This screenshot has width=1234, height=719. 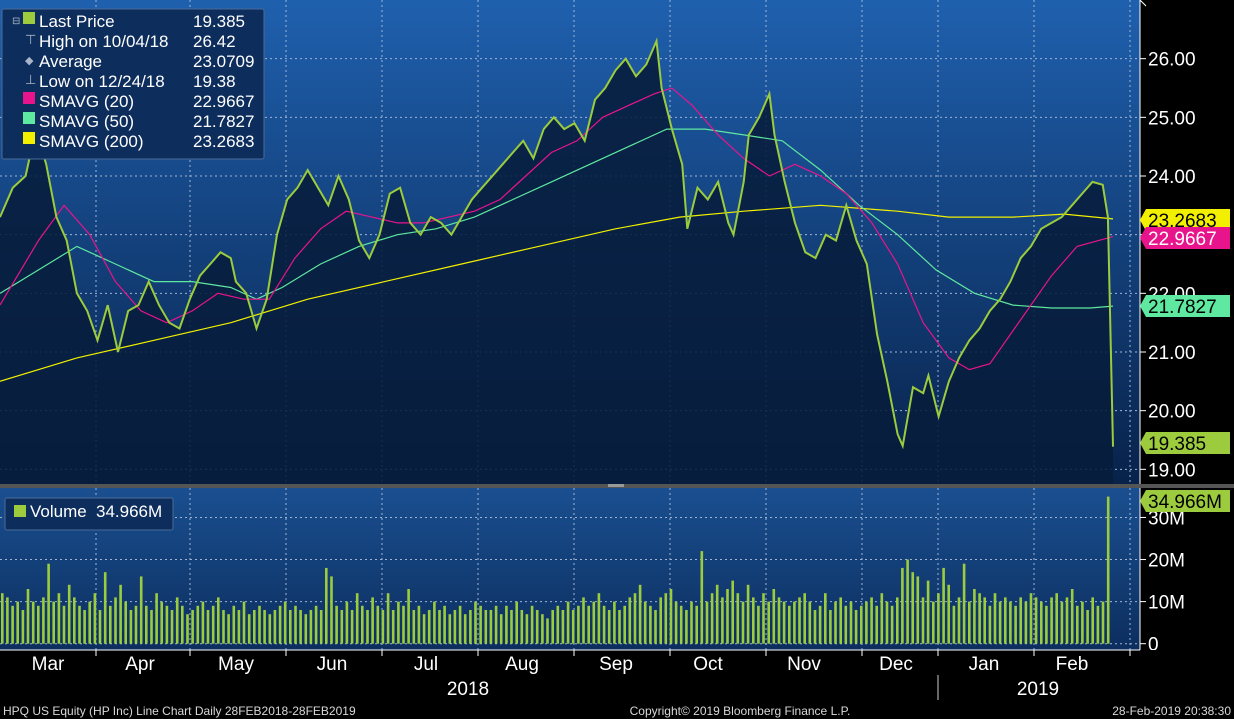 What do you see at coordinates (139, 61) in the screenshot?
I see `legend-entry: ◆ Average 23.0709` at bounding box center [139, 61].